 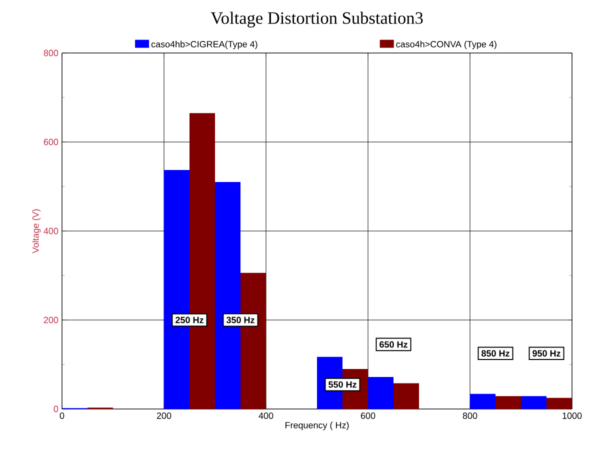 I want to click on x-tick-label: 400, so click(x=266, y=415).